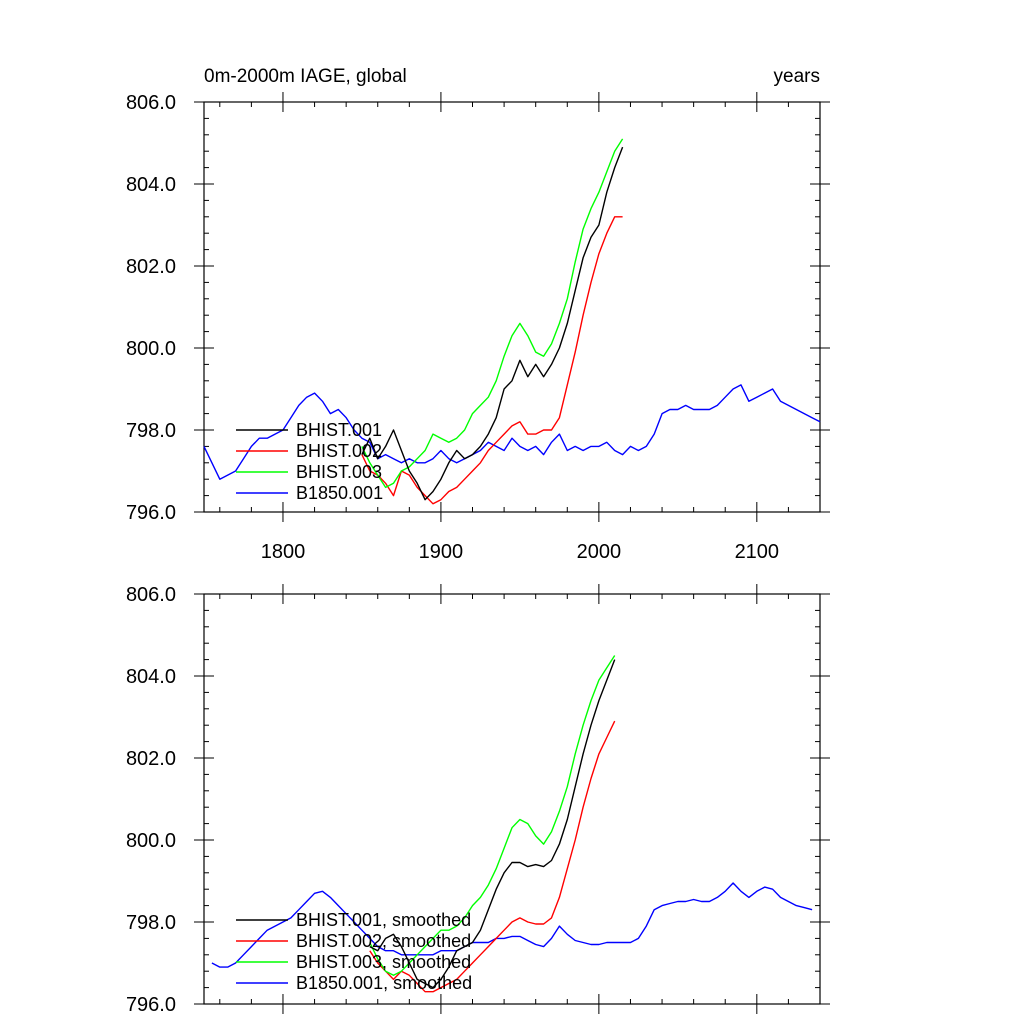 The width and height of the screenshot is (1024, 1024). I want to click on legend-label: BHIST.001, smoothed, so click(383, 920).